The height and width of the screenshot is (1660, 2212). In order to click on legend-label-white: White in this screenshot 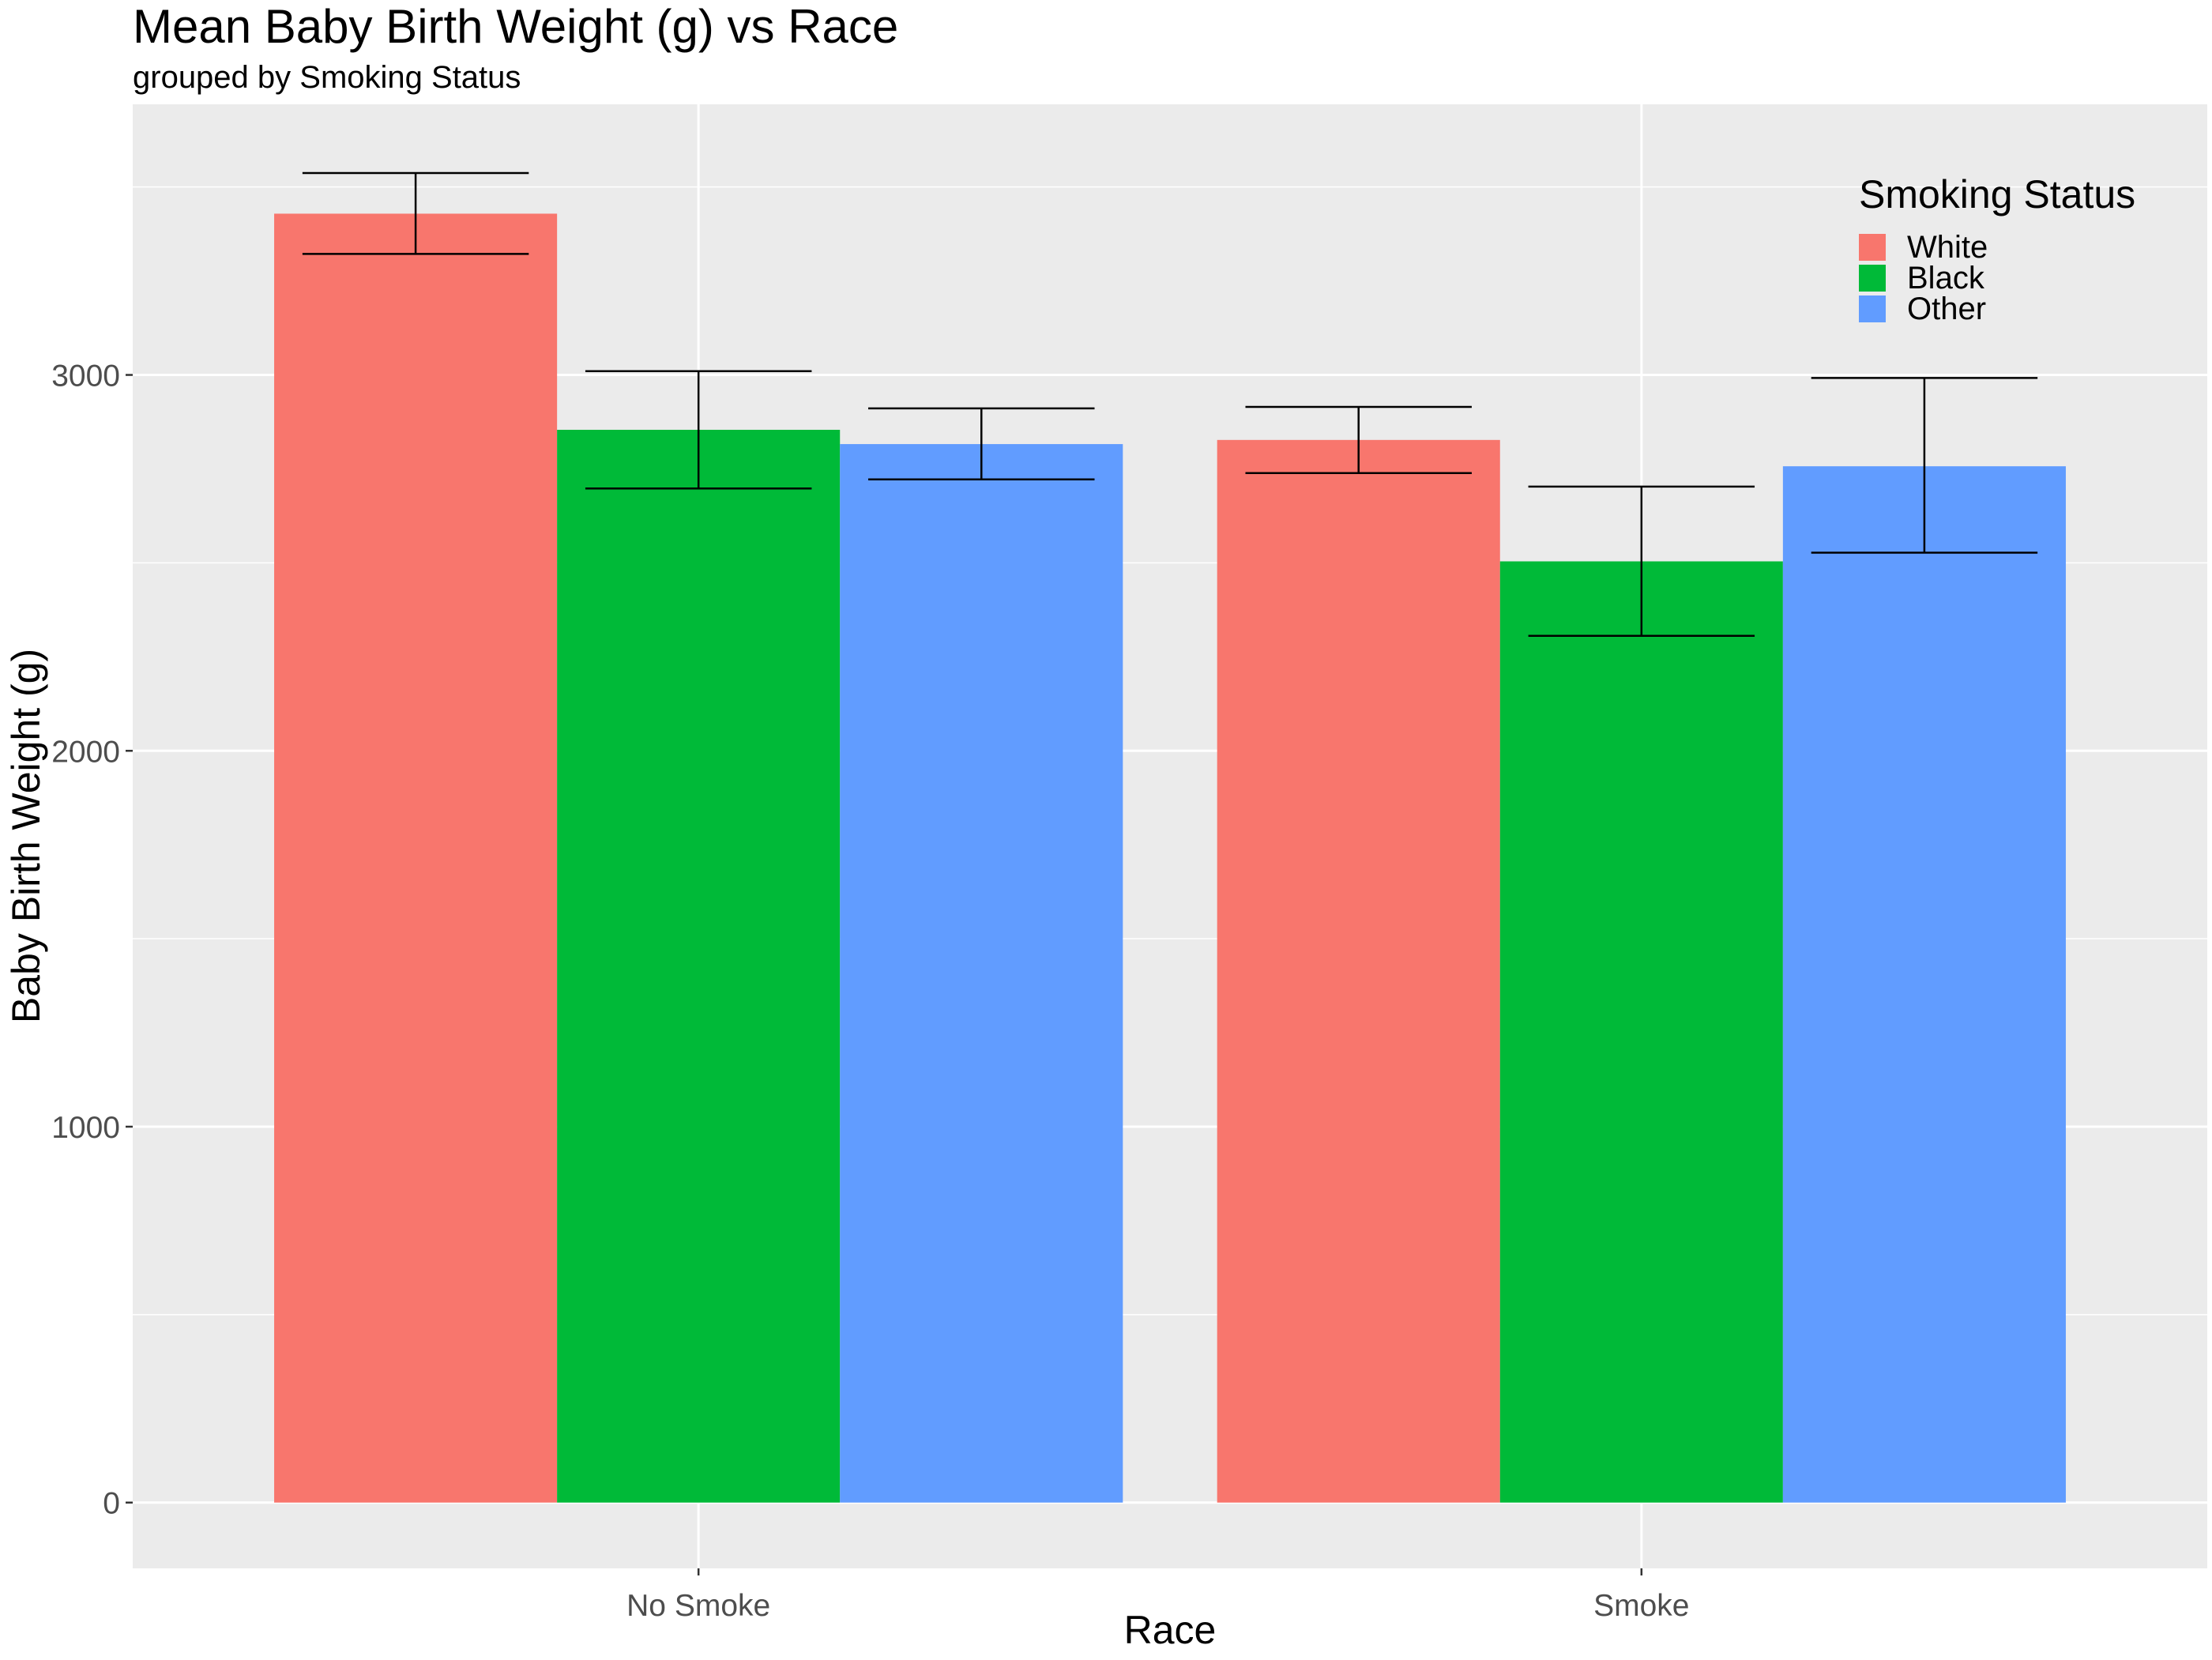, I will do `click(1948, 247)`.